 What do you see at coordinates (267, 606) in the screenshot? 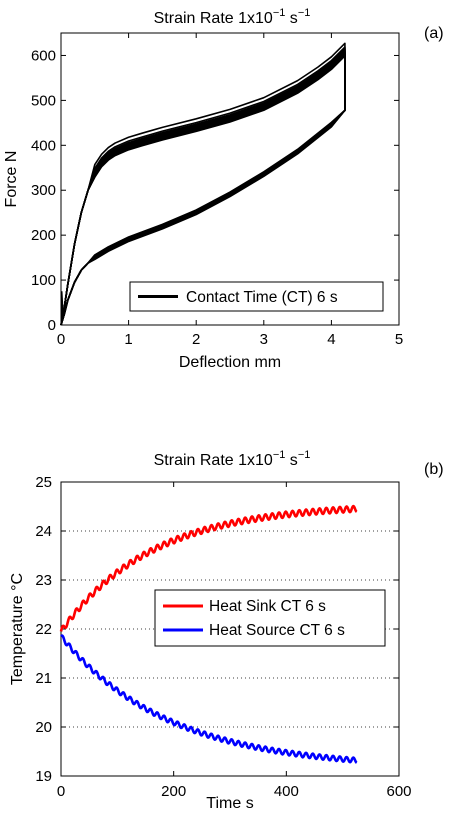
I see `panel-b-legend-label-heat-sink: Heat Sink CT 6 s` at bounding box center [267, 606].